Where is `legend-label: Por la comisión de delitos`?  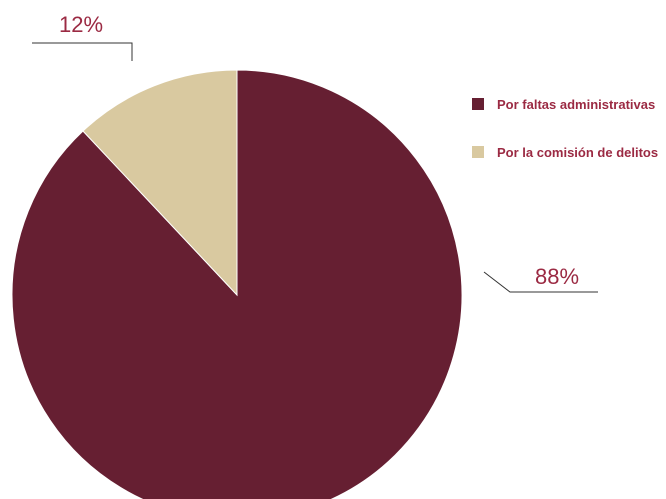
legend-label: Por la comisión de delitos is located at coordinates (578, 152).